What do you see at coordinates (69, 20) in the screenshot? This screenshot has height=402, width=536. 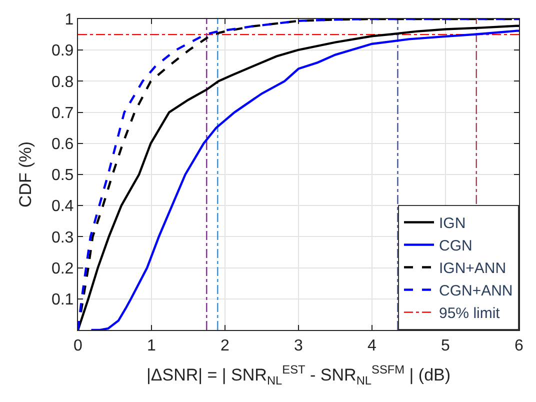 I see `y-tick-label: 1` at bounding box center [69, 20].